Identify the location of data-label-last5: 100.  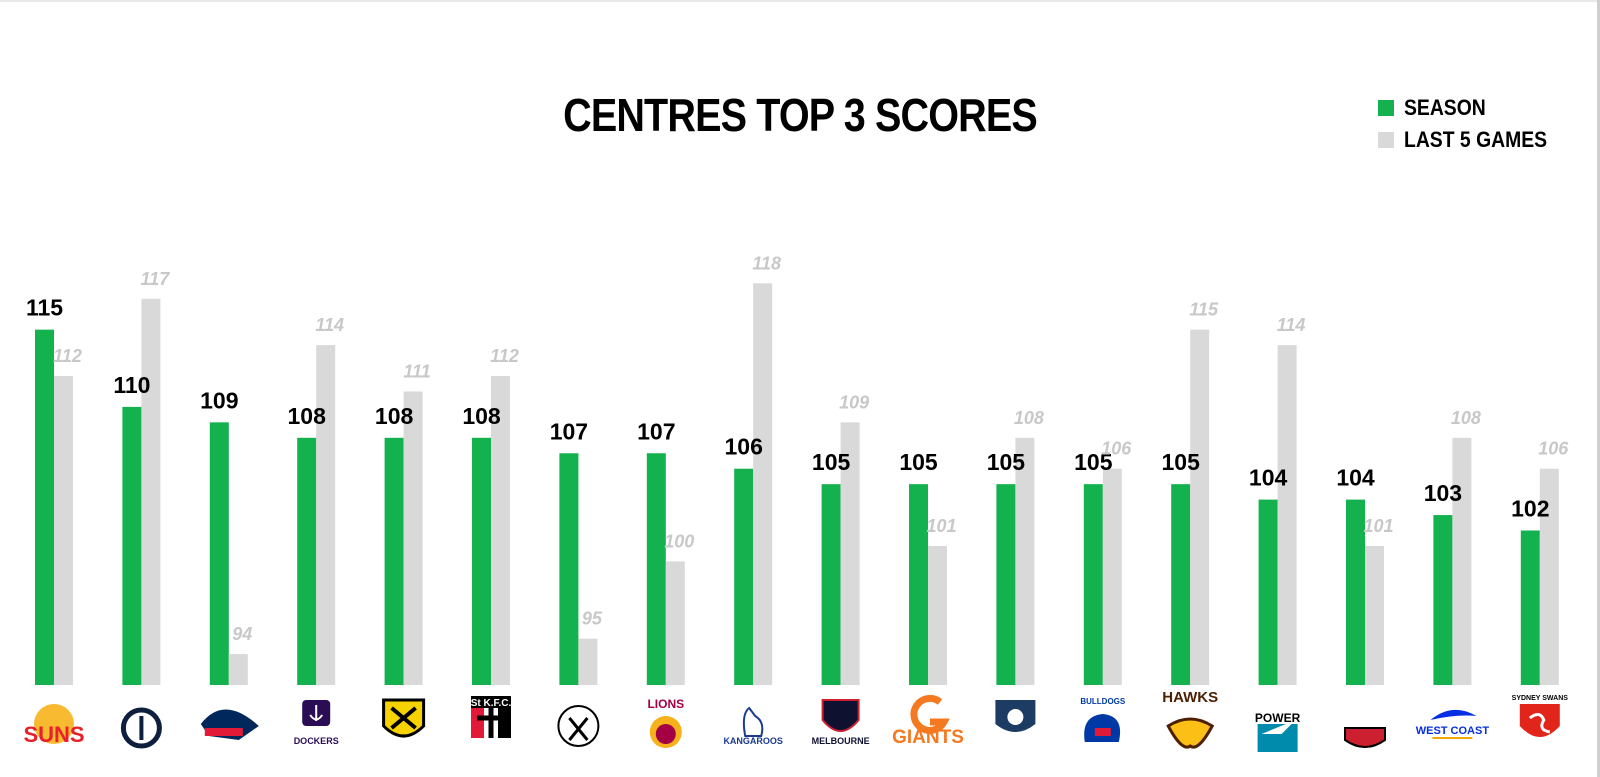
(679, 541).